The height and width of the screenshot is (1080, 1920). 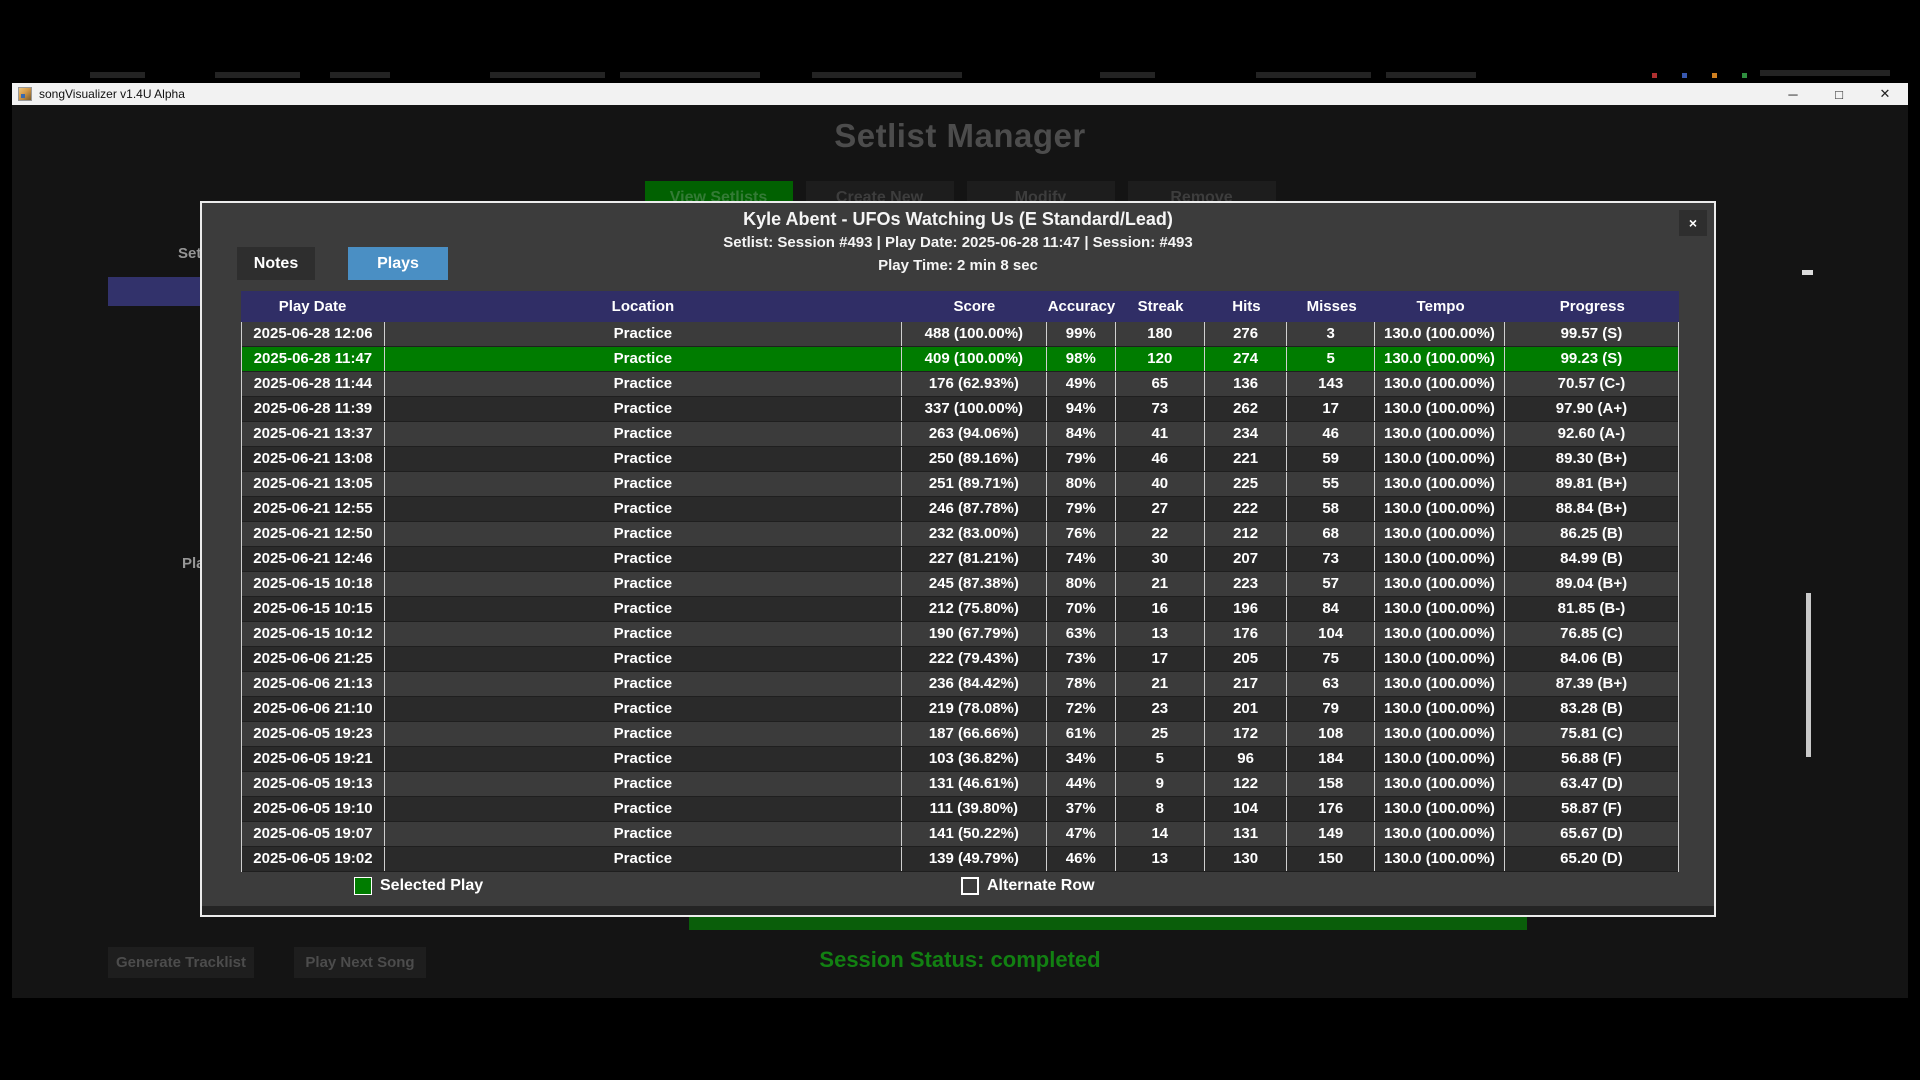 I want to click on selected-play-swatch, so click(x=363, y=886).